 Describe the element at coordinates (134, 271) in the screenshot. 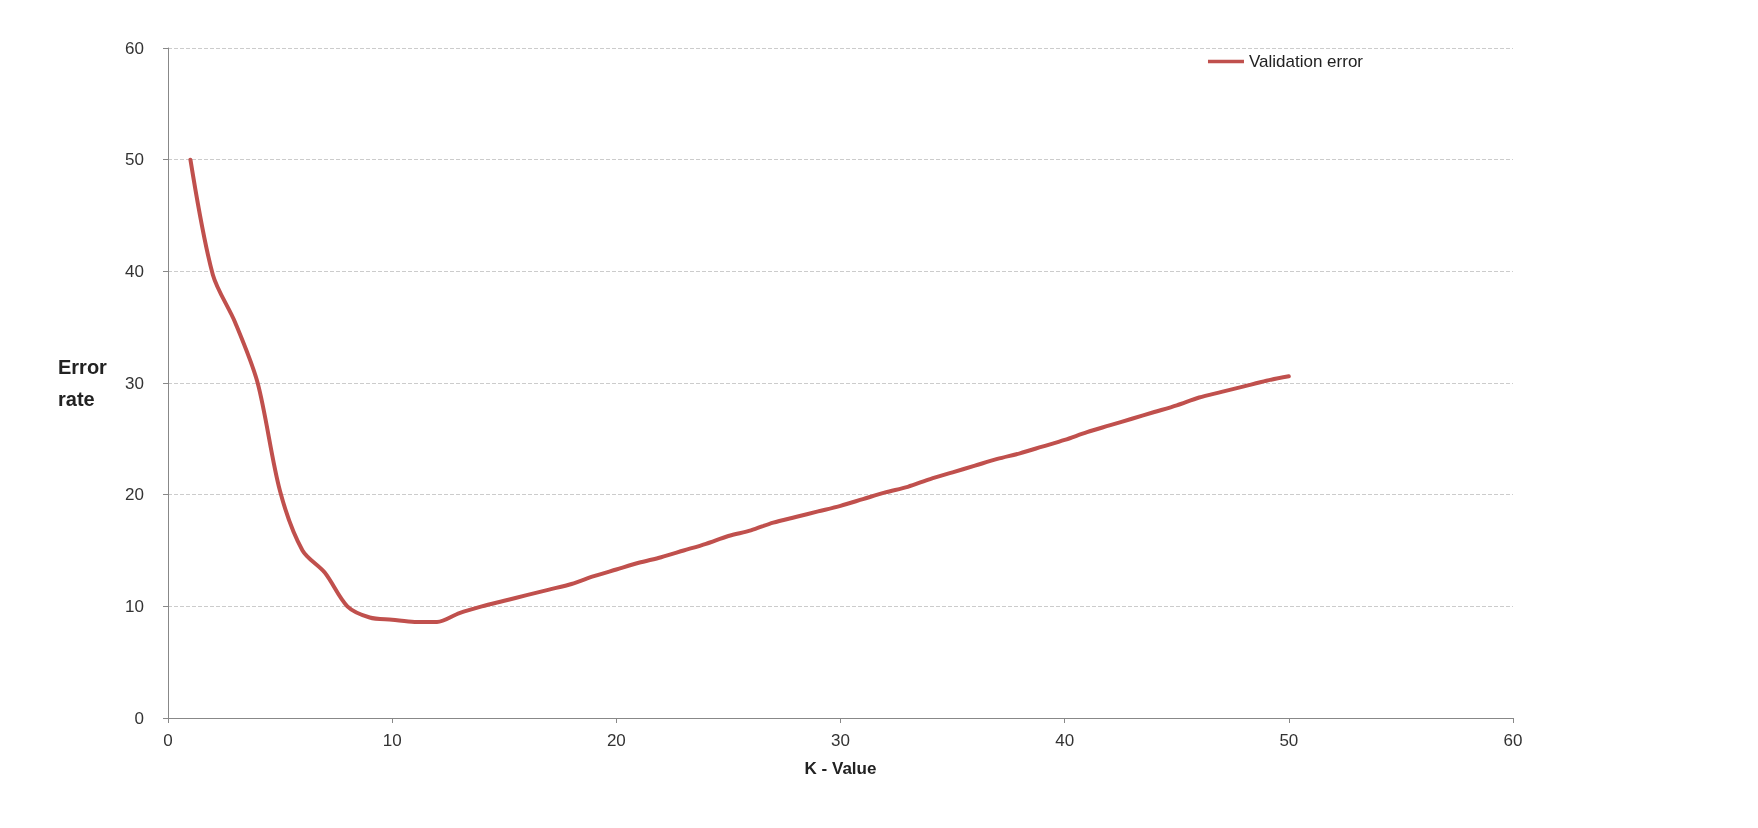

I see `y-tick-label: 40` at that location.